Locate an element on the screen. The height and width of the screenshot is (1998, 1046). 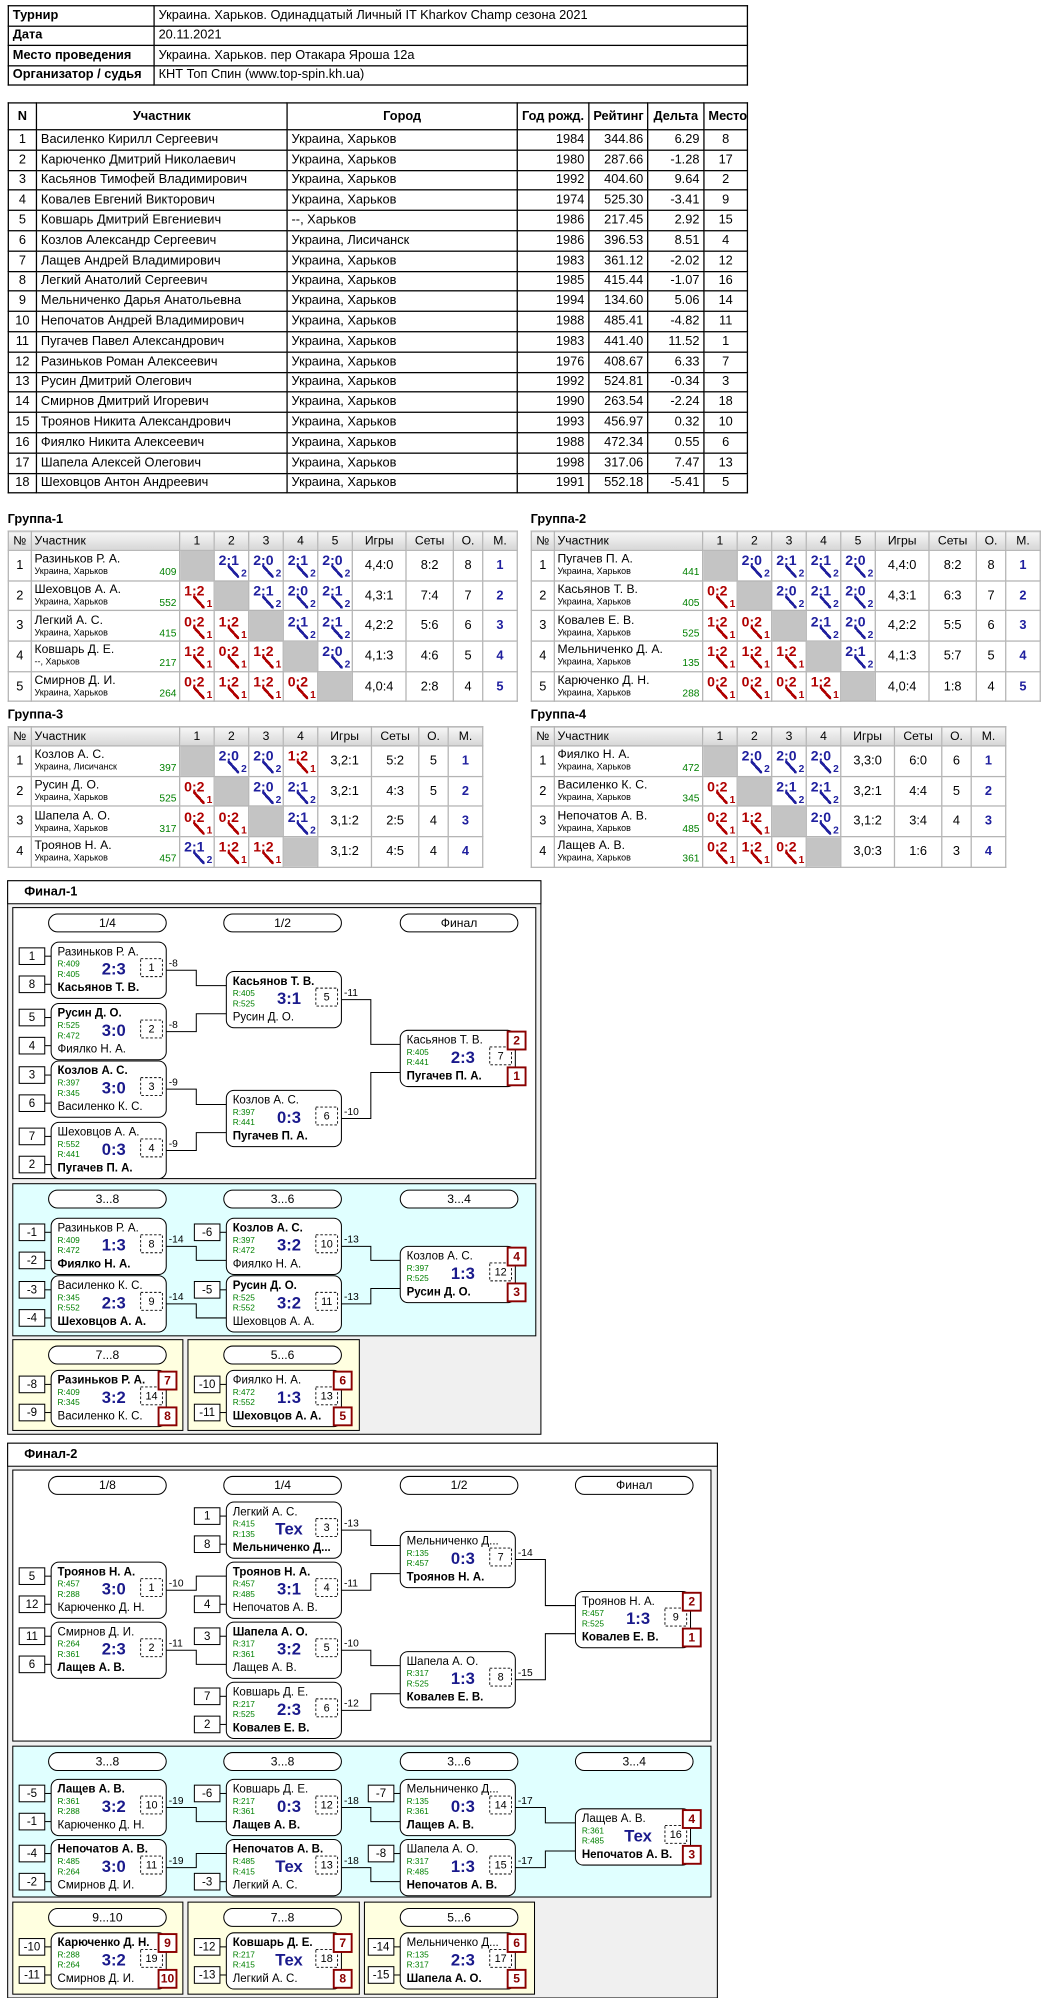
final-place: 4 is located at coordinates (516, 1256).